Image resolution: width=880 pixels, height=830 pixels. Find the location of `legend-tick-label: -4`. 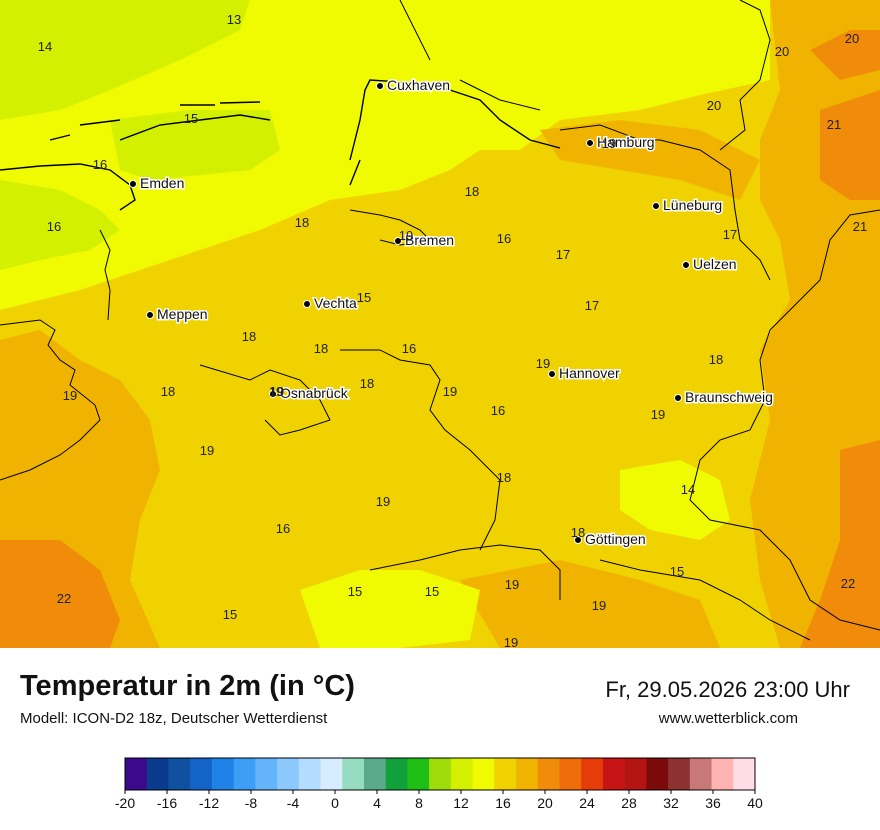

legend-tick-label: -4 is located at coordinates (293, 803).